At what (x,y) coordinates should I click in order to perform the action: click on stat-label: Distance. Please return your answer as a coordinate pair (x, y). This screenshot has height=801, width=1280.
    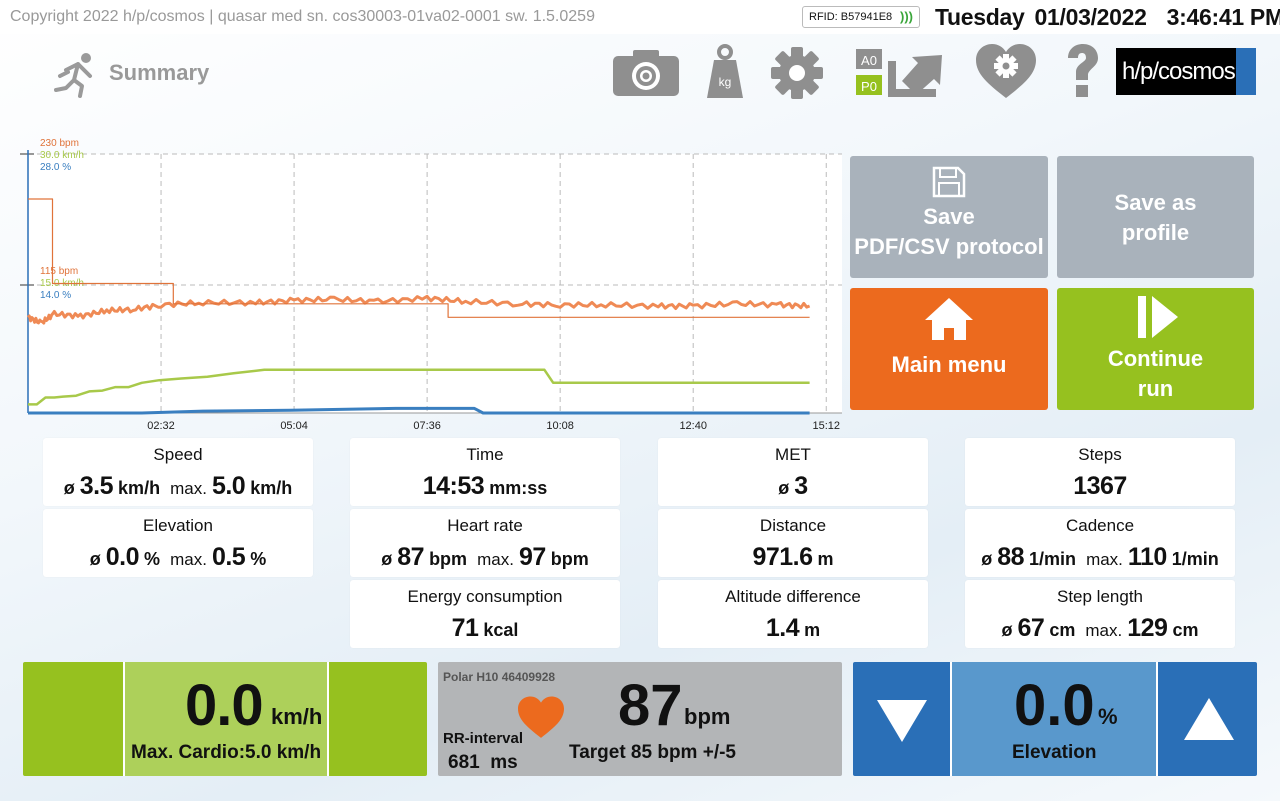
    Looking at the image, I should click on (793, 525).